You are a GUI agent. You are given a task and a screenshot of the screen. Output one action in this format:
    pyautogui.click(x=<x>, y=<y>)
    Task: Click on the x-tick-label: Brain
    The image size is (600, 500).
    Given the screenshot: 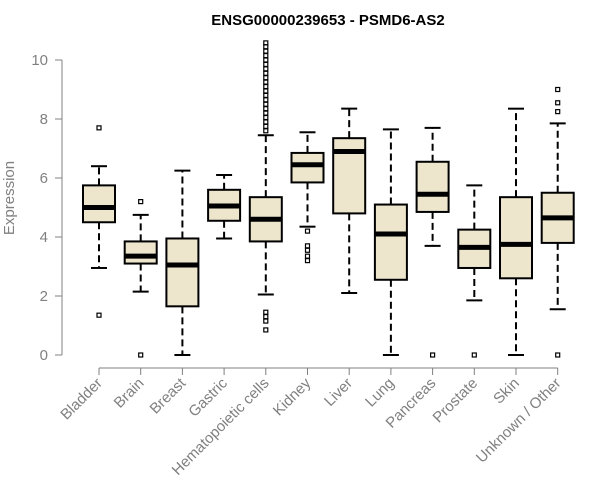 What is the action you would take?
    pyautogui.click(x=129, y=393)
    